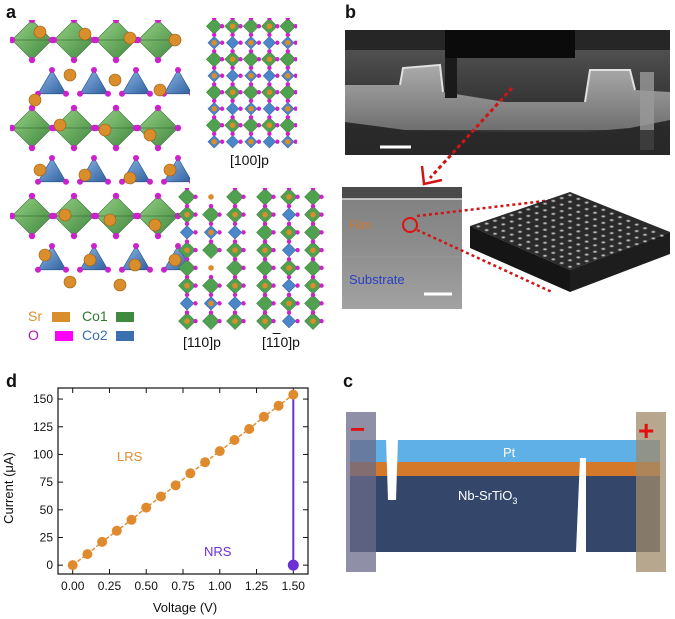 This screenshot has width=675, height=619. I want to click on plot-frame, so click(183, 481).